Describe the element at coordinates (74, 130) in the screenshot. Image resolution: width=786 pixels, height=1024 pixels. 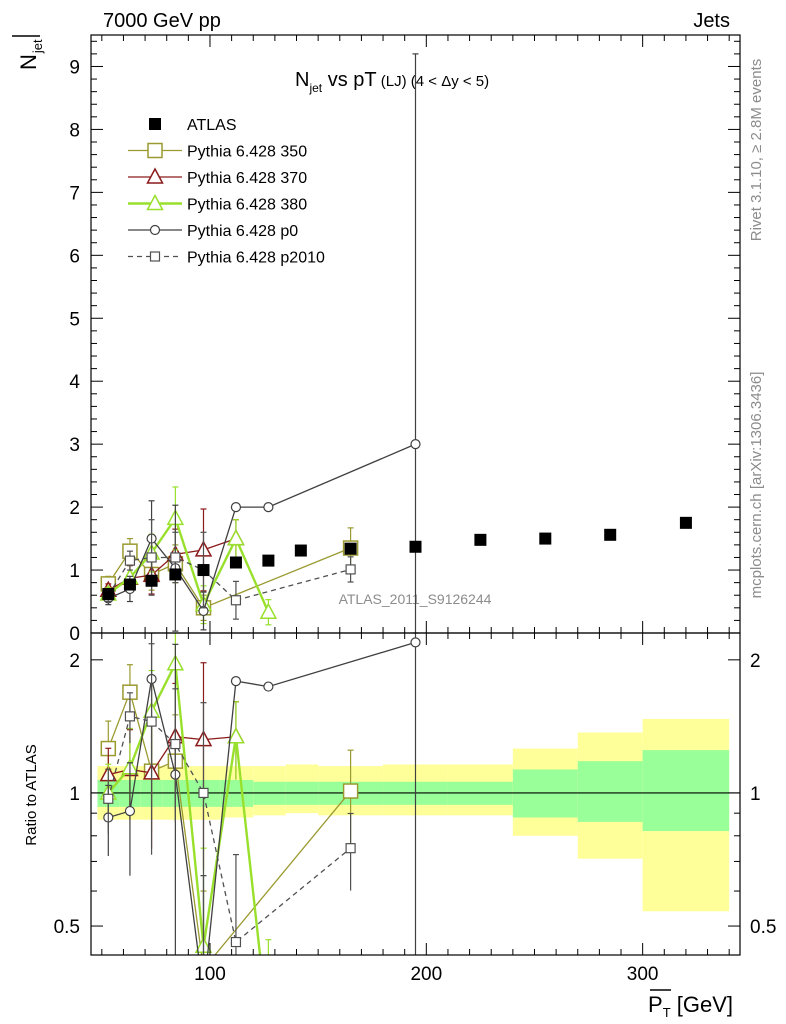
I see `y-tick-label: 8` at that location.